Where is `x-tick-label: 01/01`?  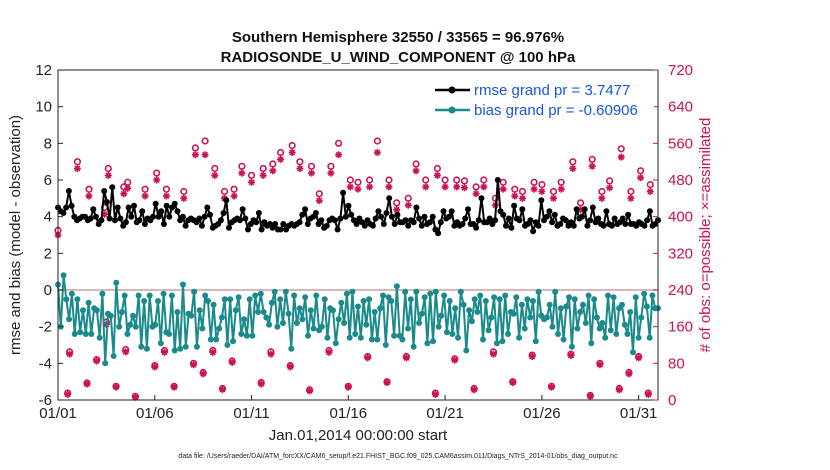 x-tick-label: 01/01 is located at coordinates (58, 413).